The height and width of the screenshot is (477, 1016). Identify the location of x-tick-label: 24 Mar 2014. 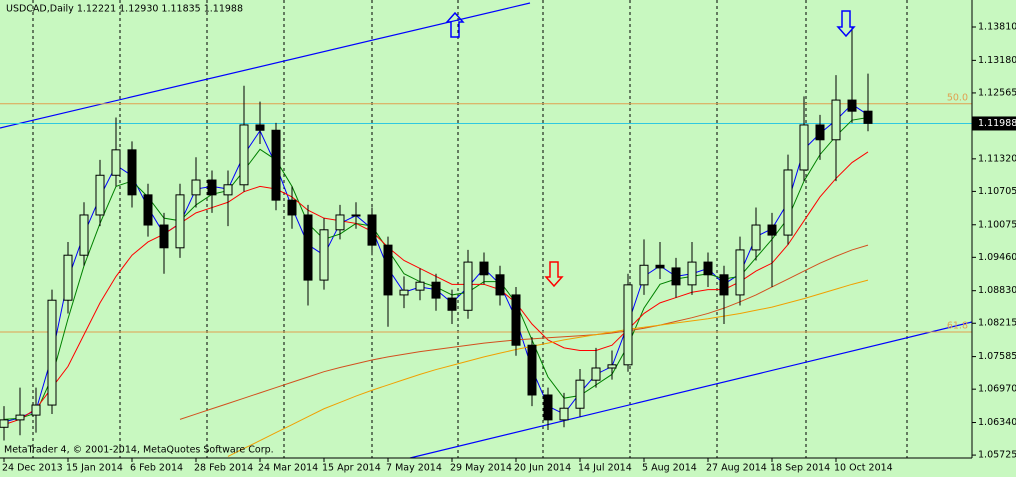
(288, 468).